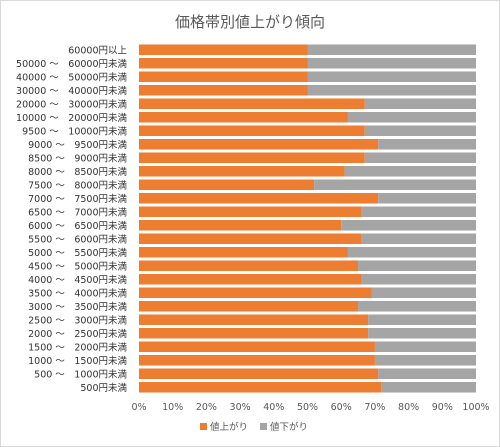 The height and width of the screenshot is (447, 500). What do you see at coordinates (77, 158) in the screenshot?
I see `category-label-8: 8500 ～ 9000円未満` at bounding box center [77, 158].